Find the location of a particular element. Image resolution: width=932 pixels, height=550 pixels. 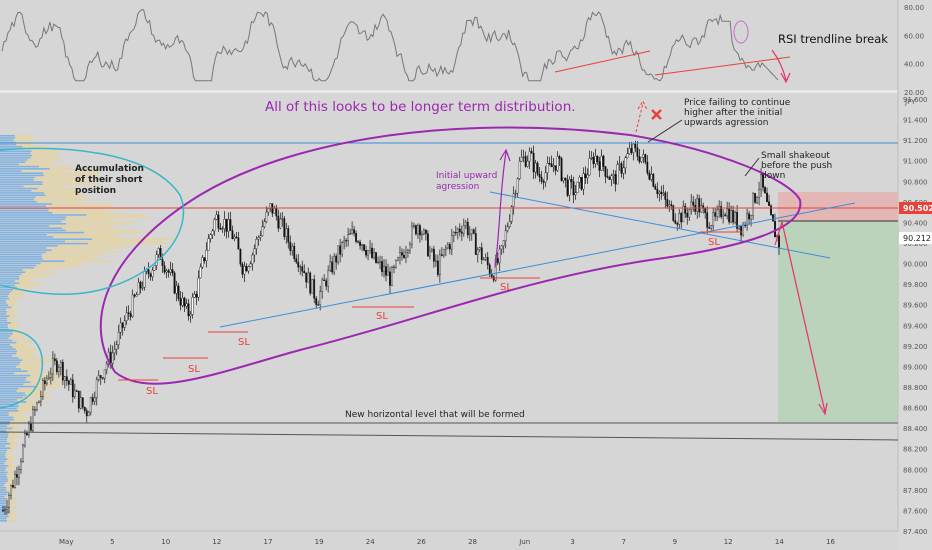

time-axis-ticks: May 5 10 12 17 19 24 26 28 Jun 3 7 9 12 14 16 is located at coordinates (447, 542).